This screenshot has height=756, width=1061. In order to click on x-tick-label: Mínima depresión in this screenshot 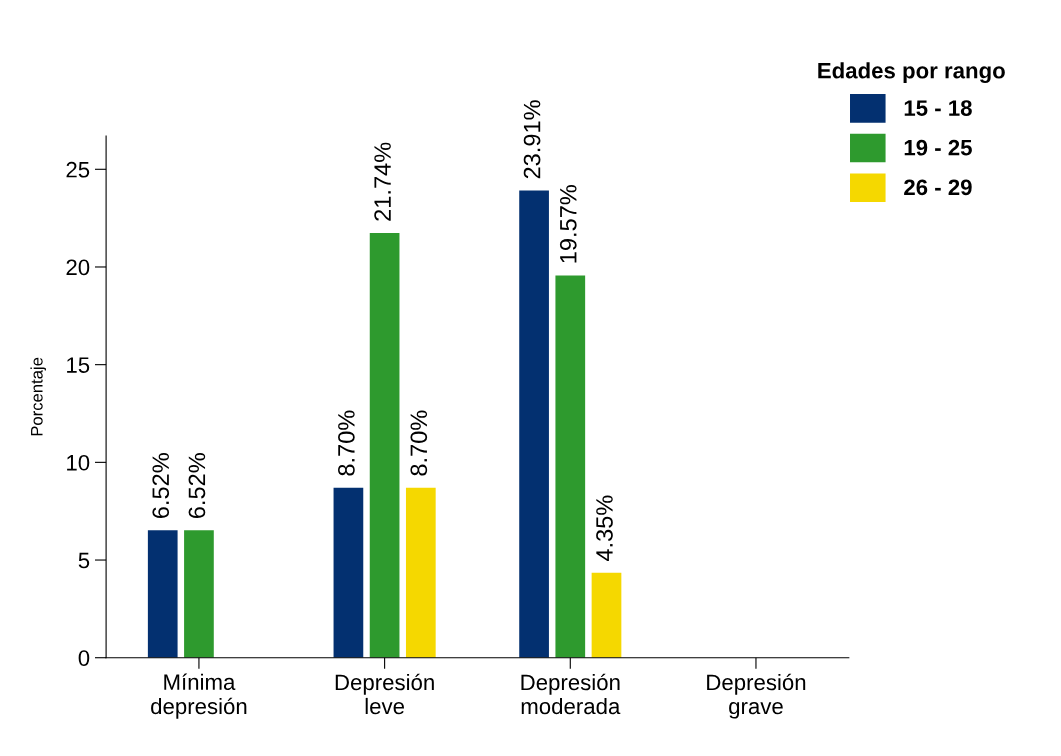, I will do `click(199, 696)`.